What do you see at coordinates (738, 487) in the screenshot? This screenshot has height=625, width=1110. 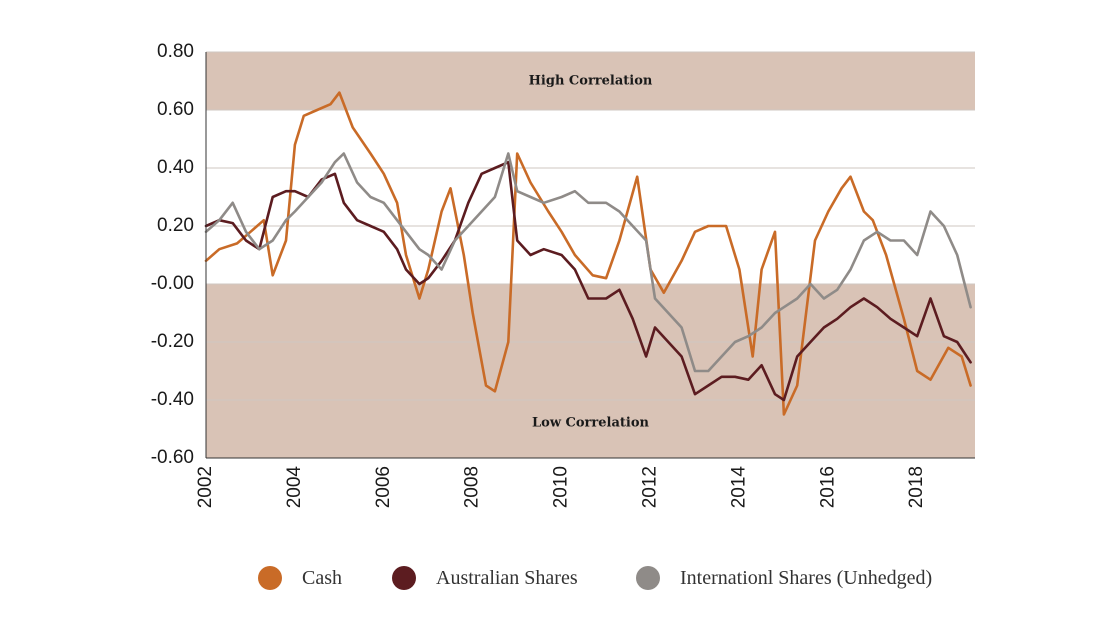 I see `x-tick-label: 2014` at bounding box center [738, 487].